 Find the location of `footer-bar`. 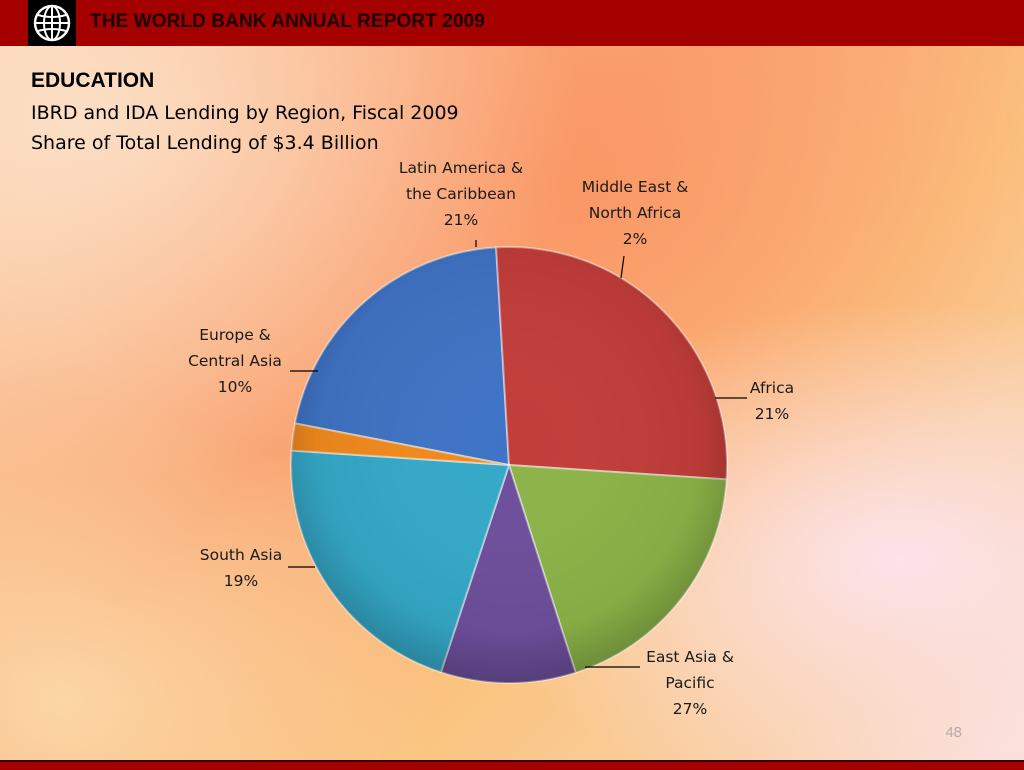

footer-bar is located at coordinates (512, 765).